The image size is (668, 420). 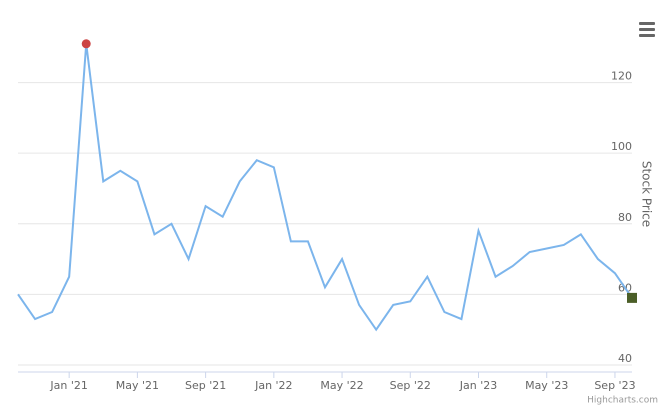 What do you see at coordinates (647, 194) in the screenshot?
I see `y-axis-title: Stock Price` at bounding box center [647, 194].